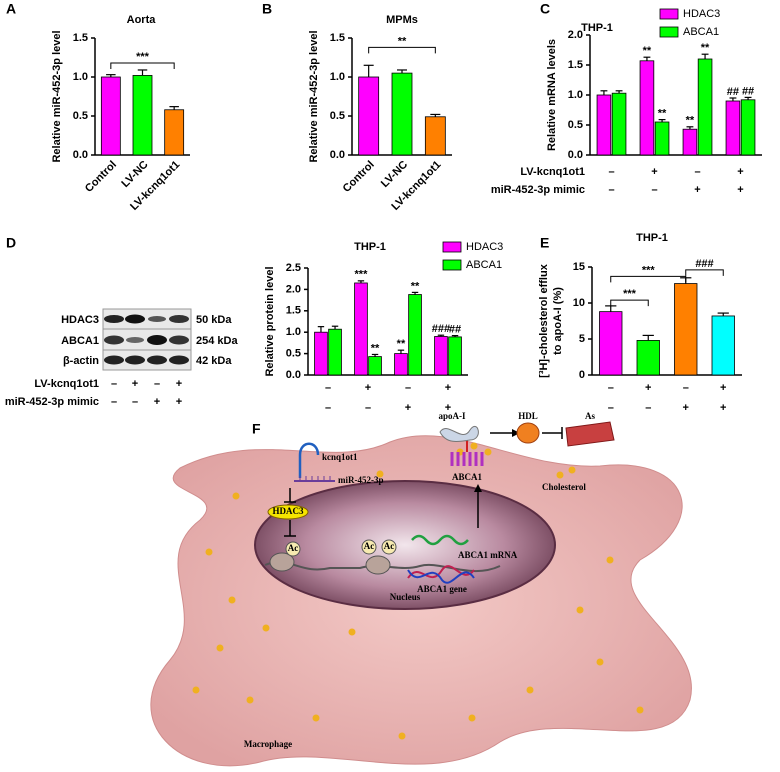 The height and width of the screenshot is (772, 780). What do you see at coordinates (214, 361) in the screenshot?
I see `blot-size: 42 kDa` at bounding box center [214, 361].